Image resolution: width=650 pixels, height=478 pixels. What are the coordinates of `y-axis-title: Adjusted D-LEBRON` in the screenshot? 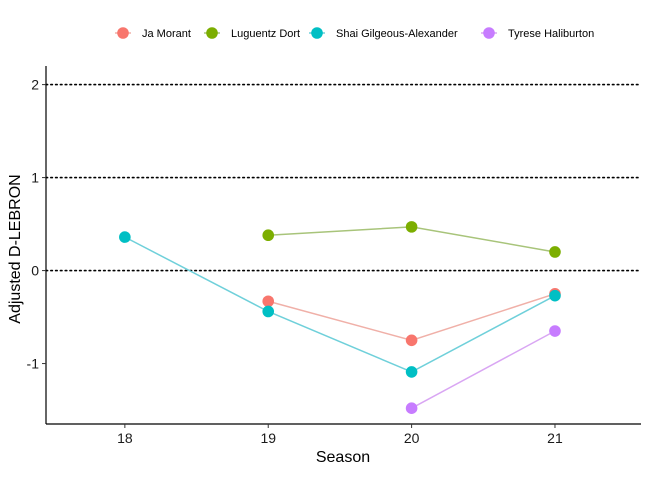 It's located at (15, 248).